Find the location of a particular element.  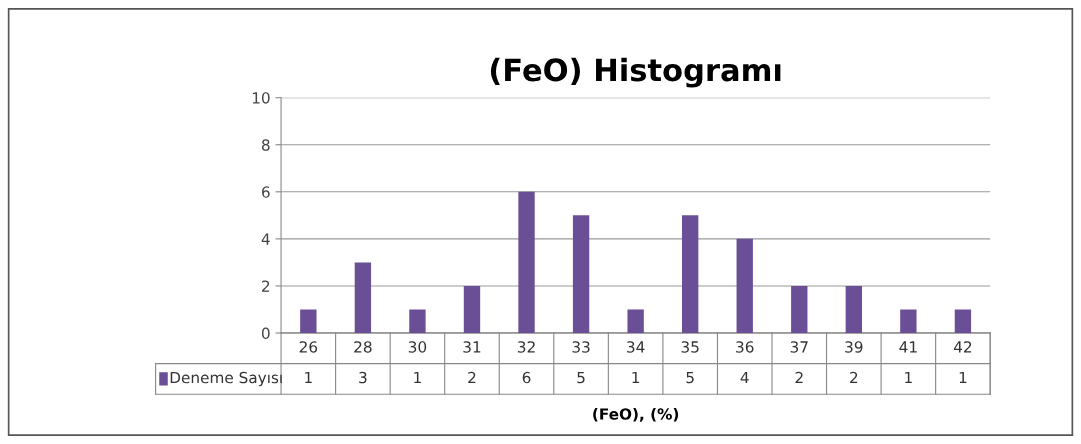

y-tick-label: 4 is located at coordinates (265, 239).